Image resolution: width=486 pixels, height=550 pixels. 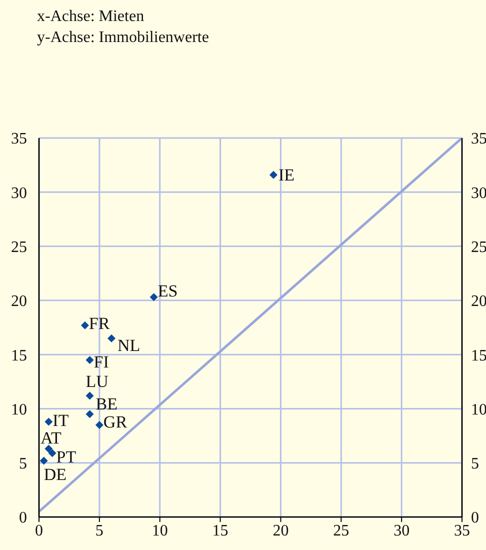 I want to click on y-tick-label: 20, so click(x=19, y=301).